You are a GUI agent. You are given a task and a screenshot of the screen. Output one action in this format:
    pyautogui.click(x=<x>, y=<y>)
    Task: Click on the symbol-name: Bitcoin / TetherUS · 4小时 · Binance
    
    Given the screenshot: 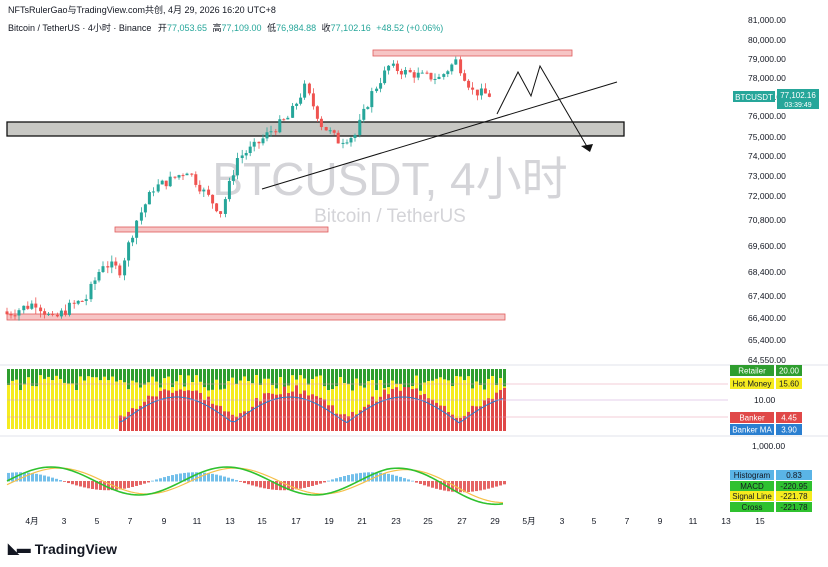 What is the action you would take?
    pyautogui.click(x=80, y=28)
    